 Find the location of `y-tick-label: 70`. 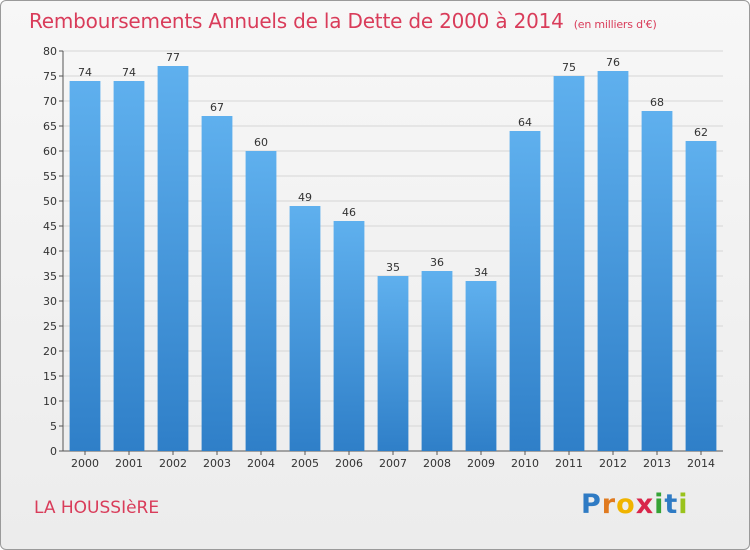

y-tick-label: 70 is located at coordinates (50, 101).